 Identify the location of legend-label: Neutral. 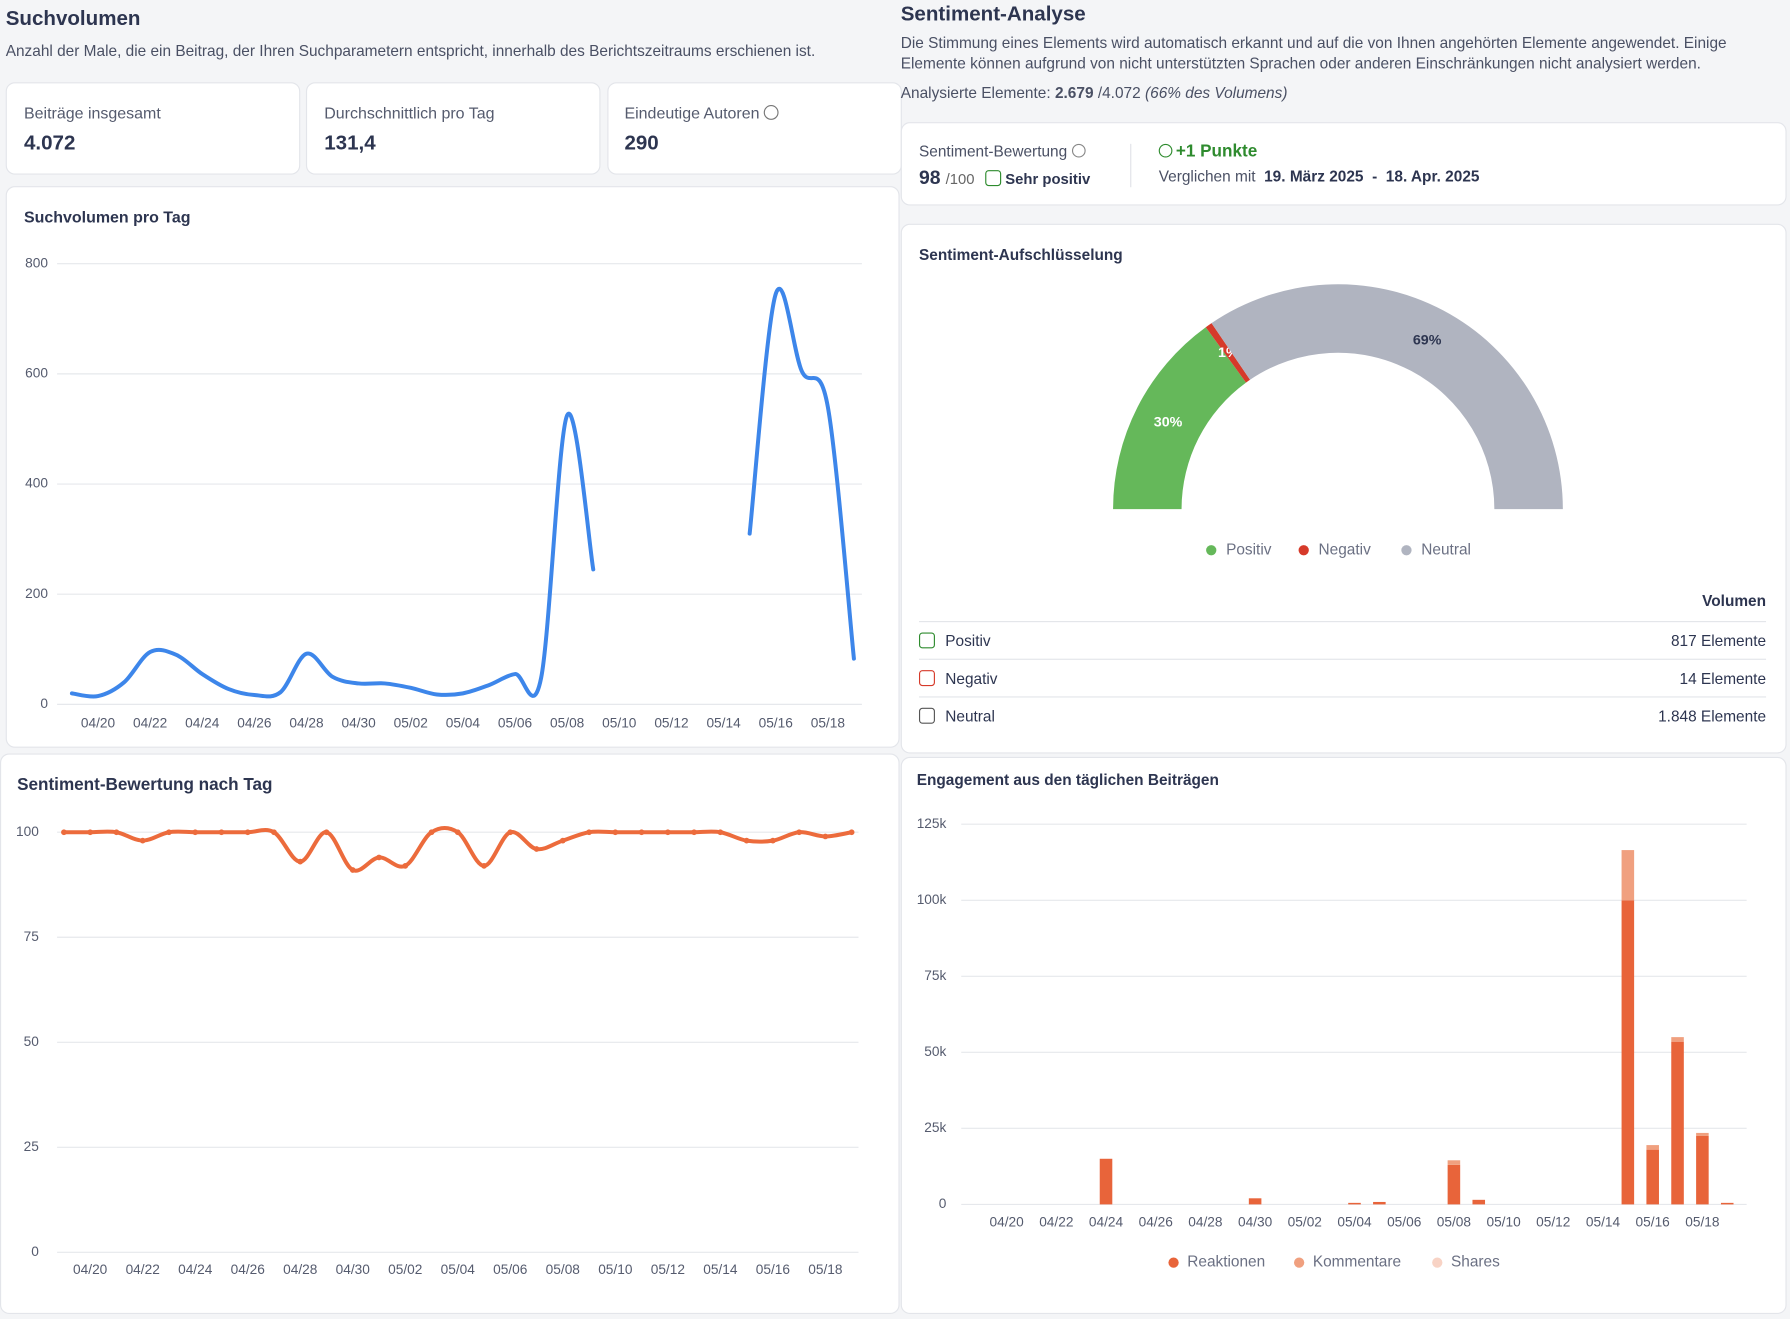
(1446, 549).